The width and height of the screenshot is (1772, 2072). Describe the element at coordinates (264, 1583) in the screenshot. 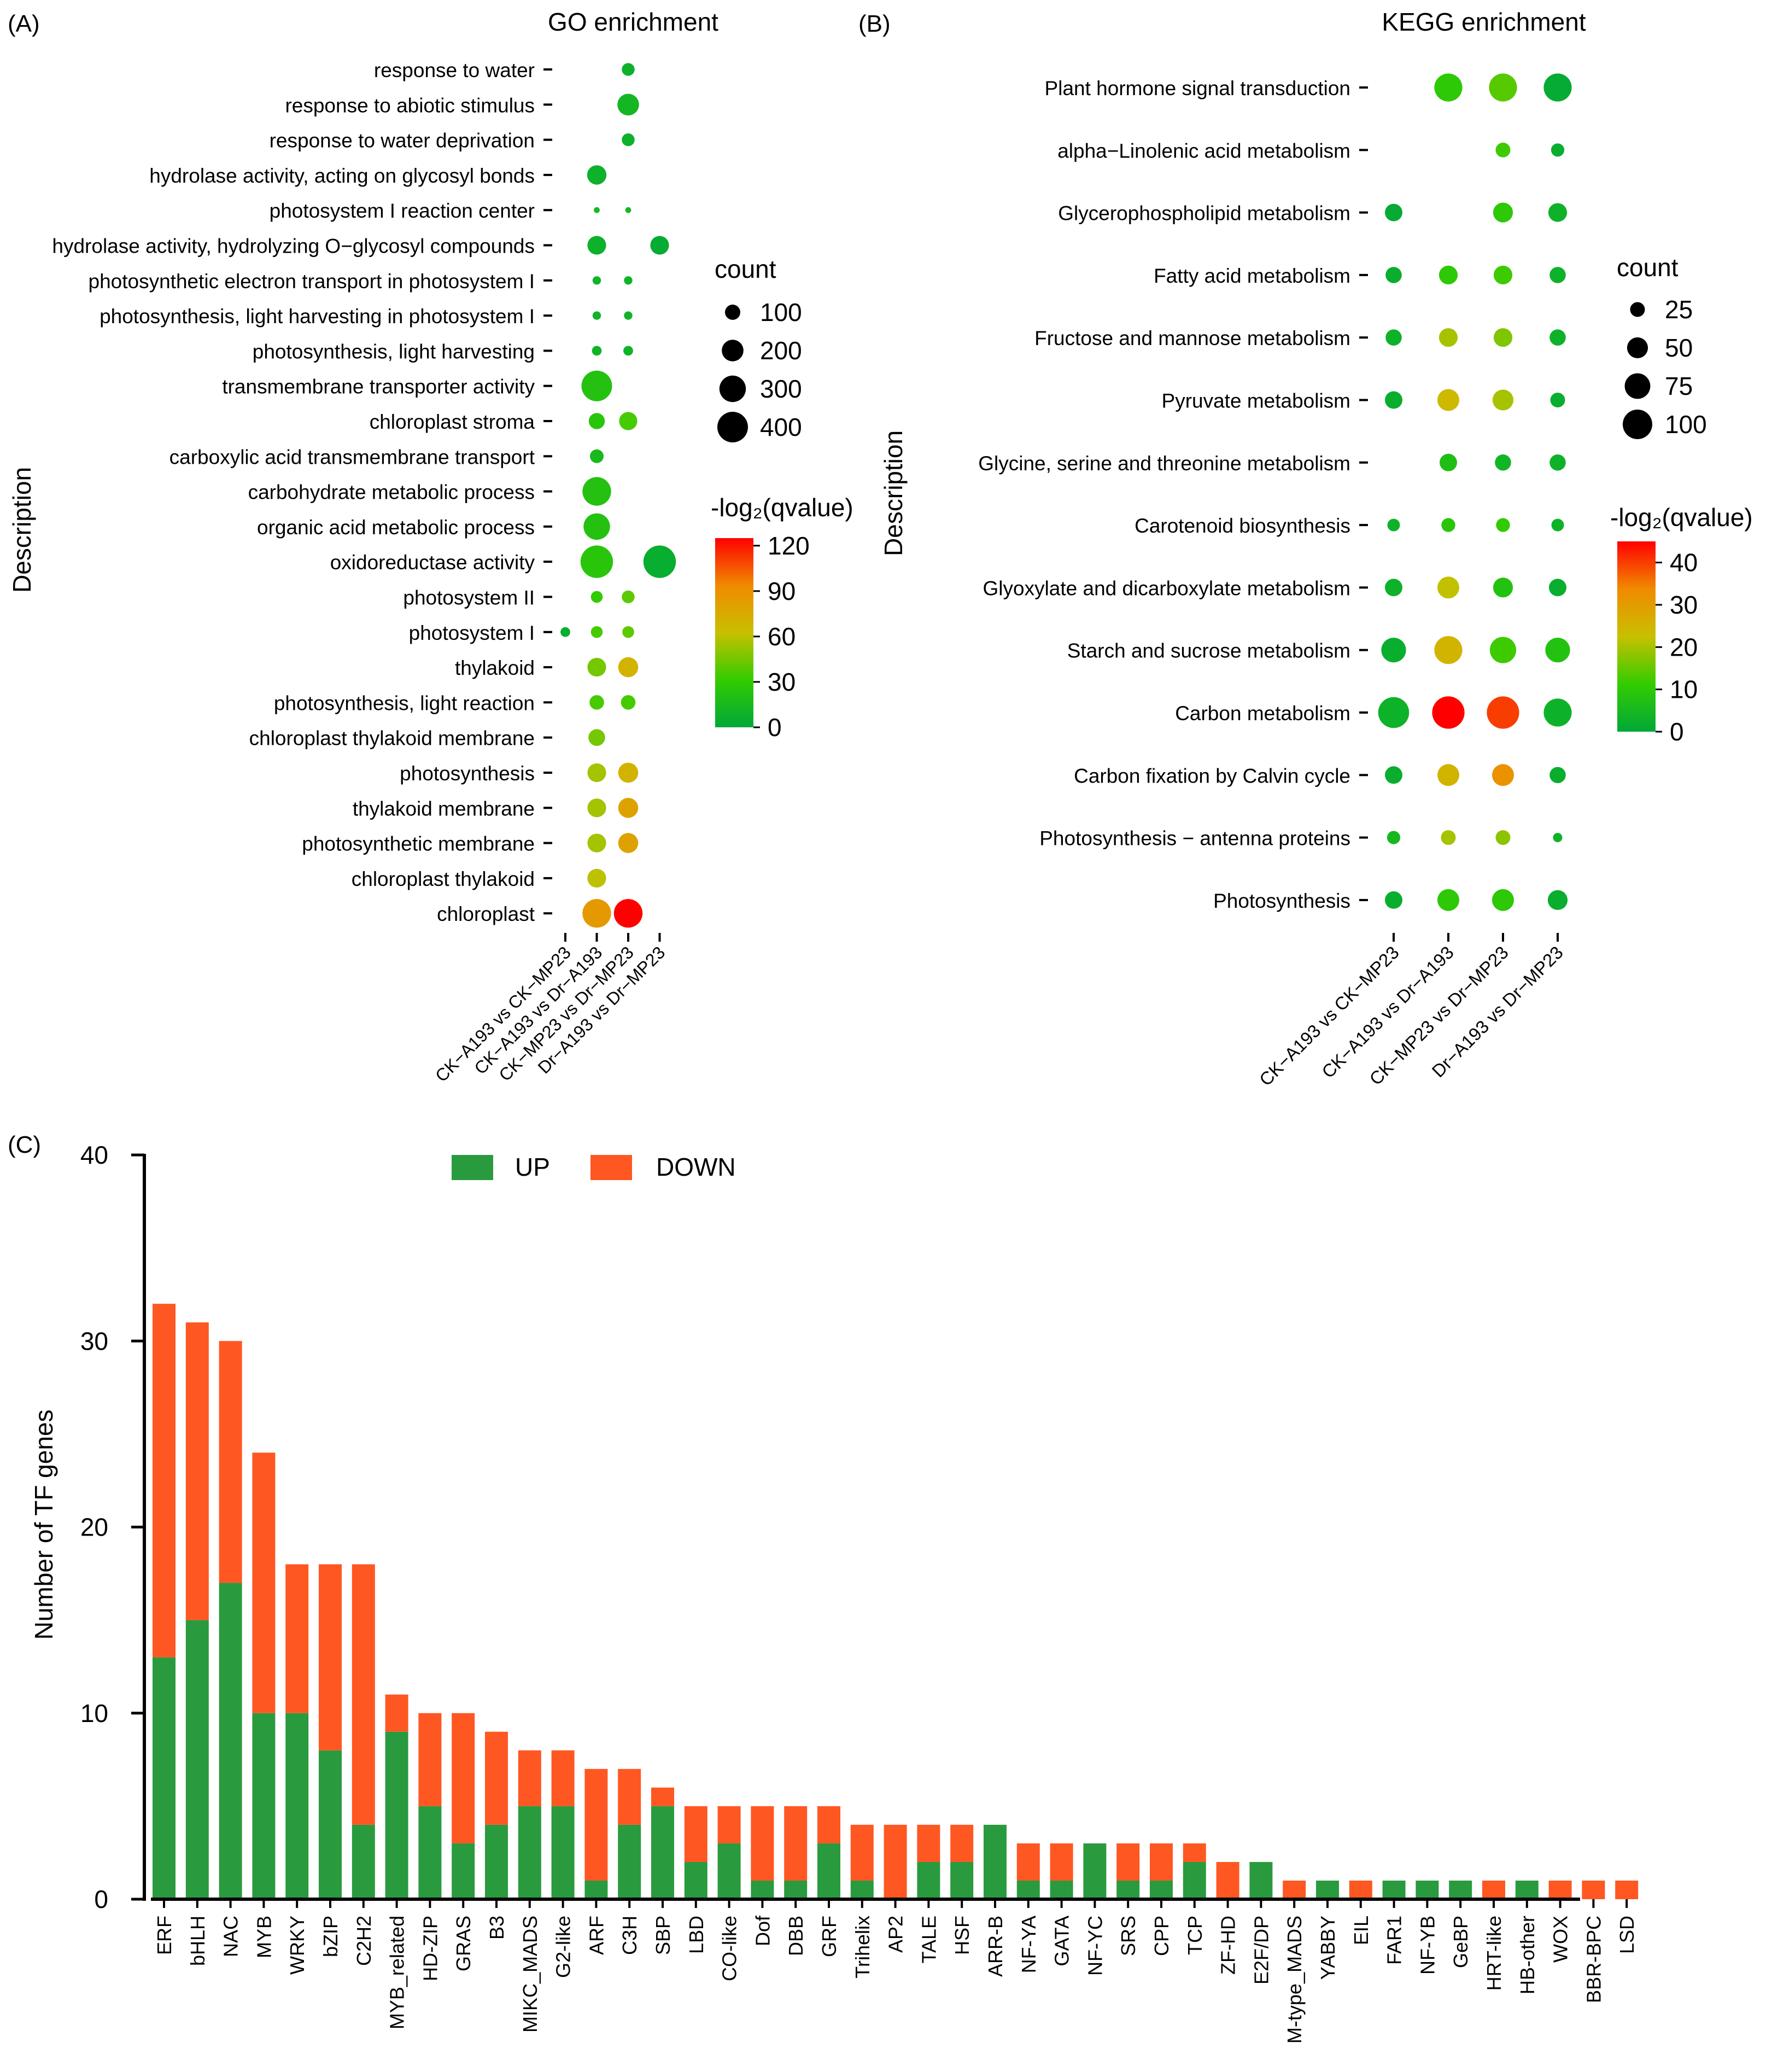

I see `bar-myb-down` at that location.